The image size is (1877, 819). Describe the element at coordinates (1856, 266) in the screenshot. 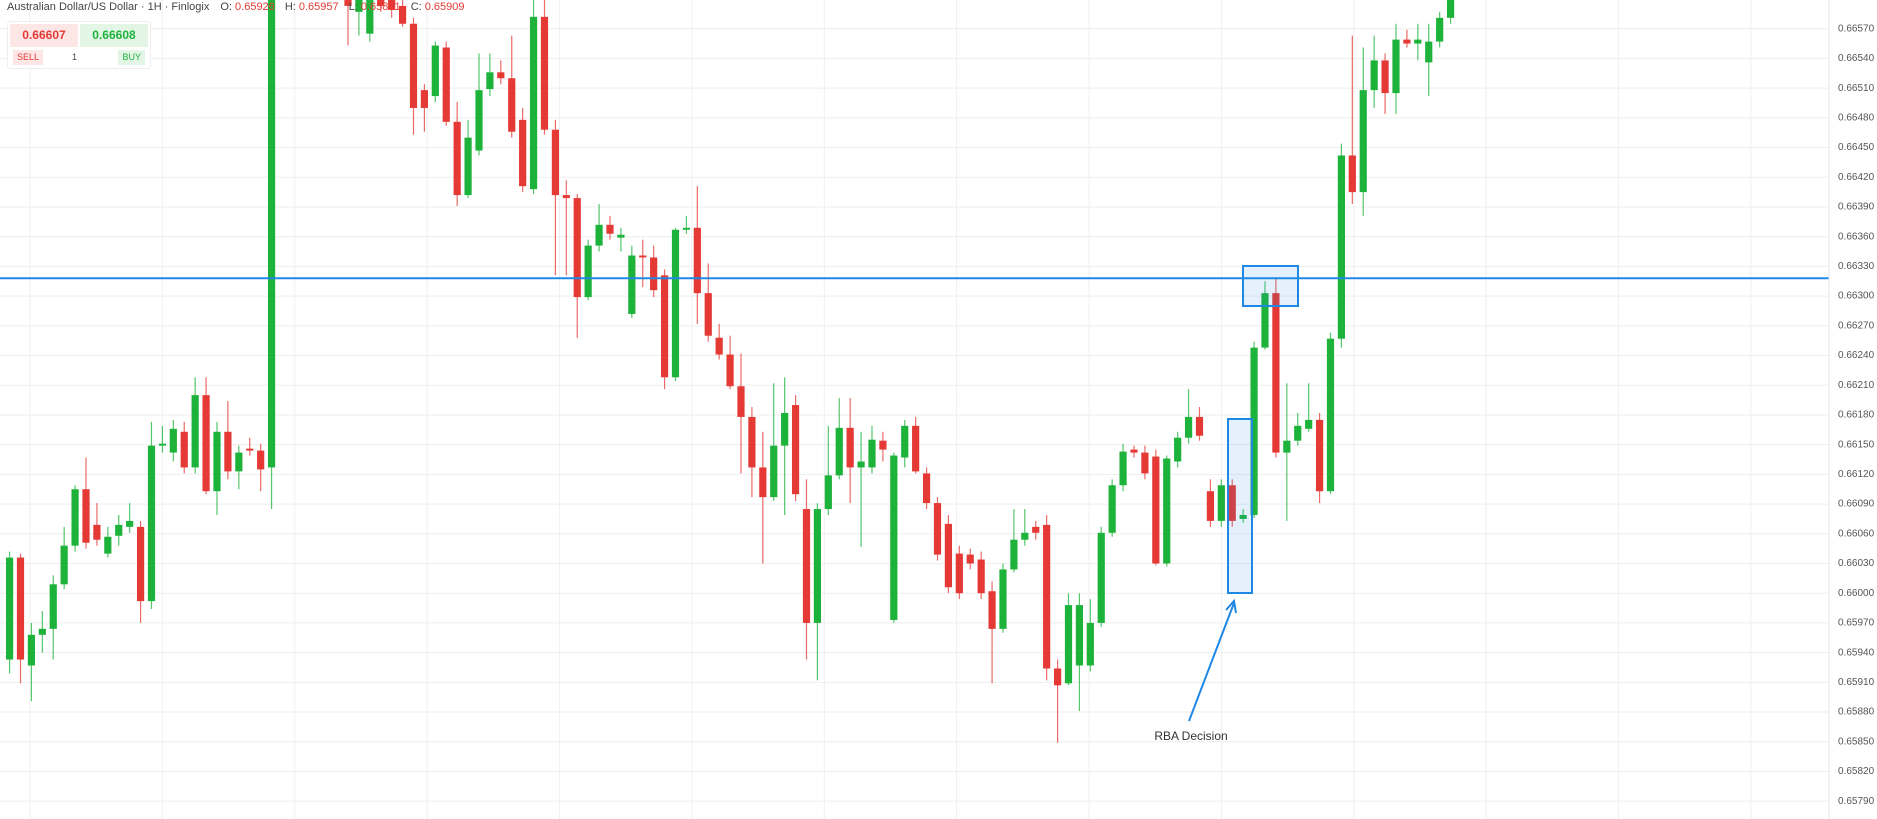

I see `y-tick-label: 0.66330` at that location.